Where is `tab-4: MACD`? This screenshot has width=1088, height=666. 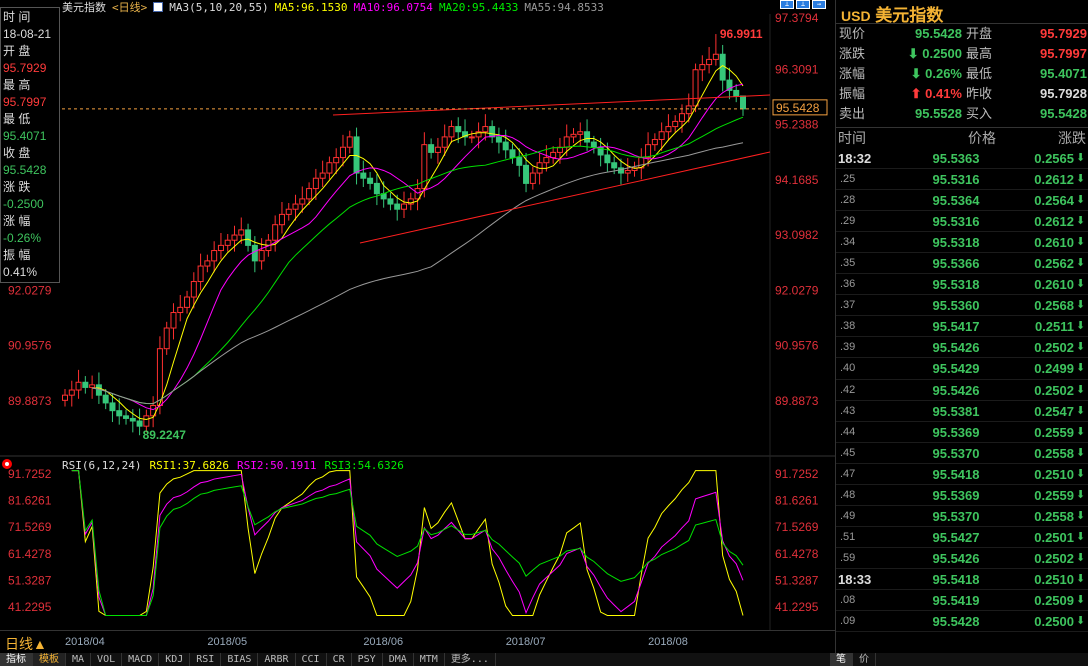 tab-4: MACD is located at coordinates (141, 659).